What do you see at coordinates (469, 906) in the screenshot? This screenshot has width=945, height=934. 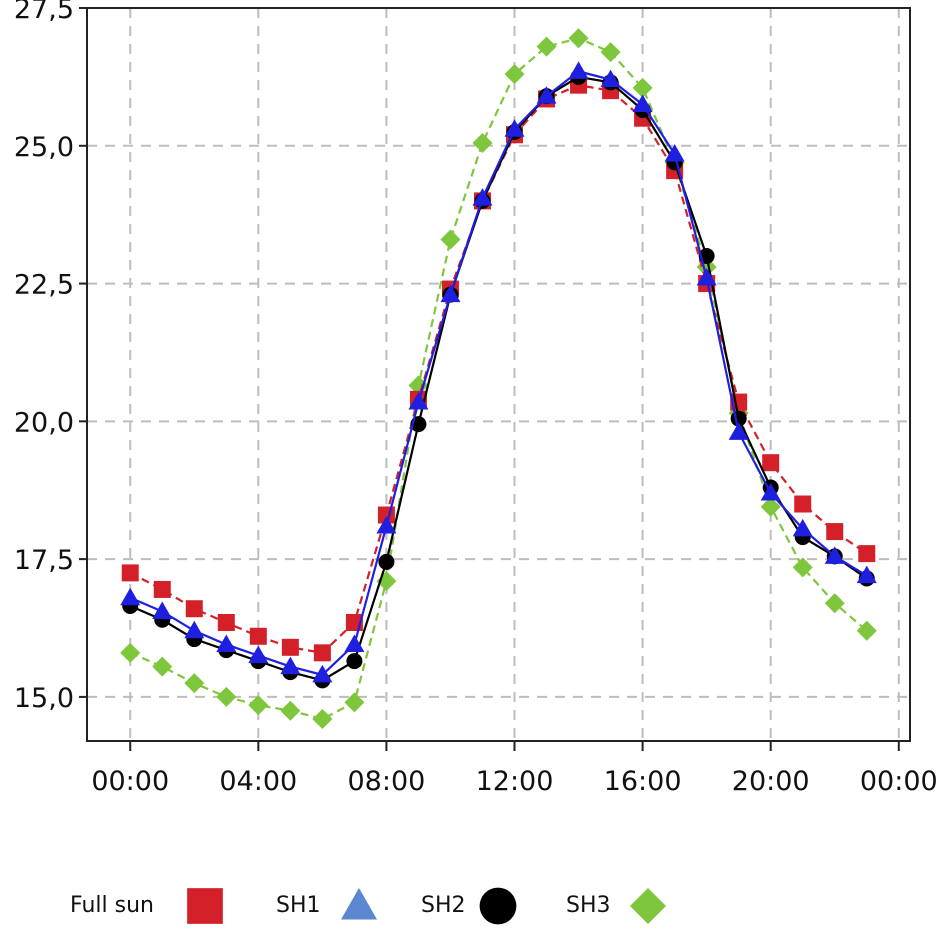 I see `legend-item: SH2` at bounding box center [469, 906].